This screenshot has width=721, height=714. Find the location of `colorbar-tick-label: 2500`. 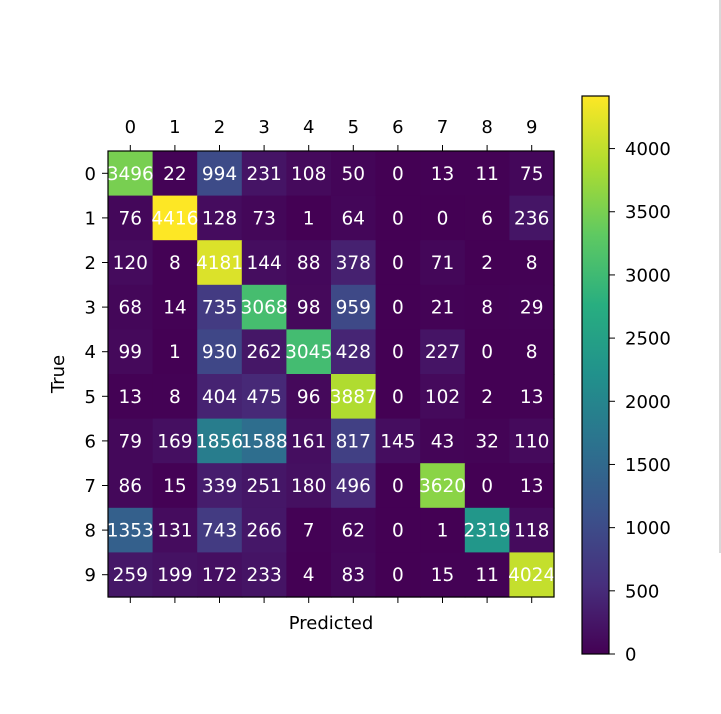

colorbar-tick-label: 2500 is located at coordinates (648, 339).